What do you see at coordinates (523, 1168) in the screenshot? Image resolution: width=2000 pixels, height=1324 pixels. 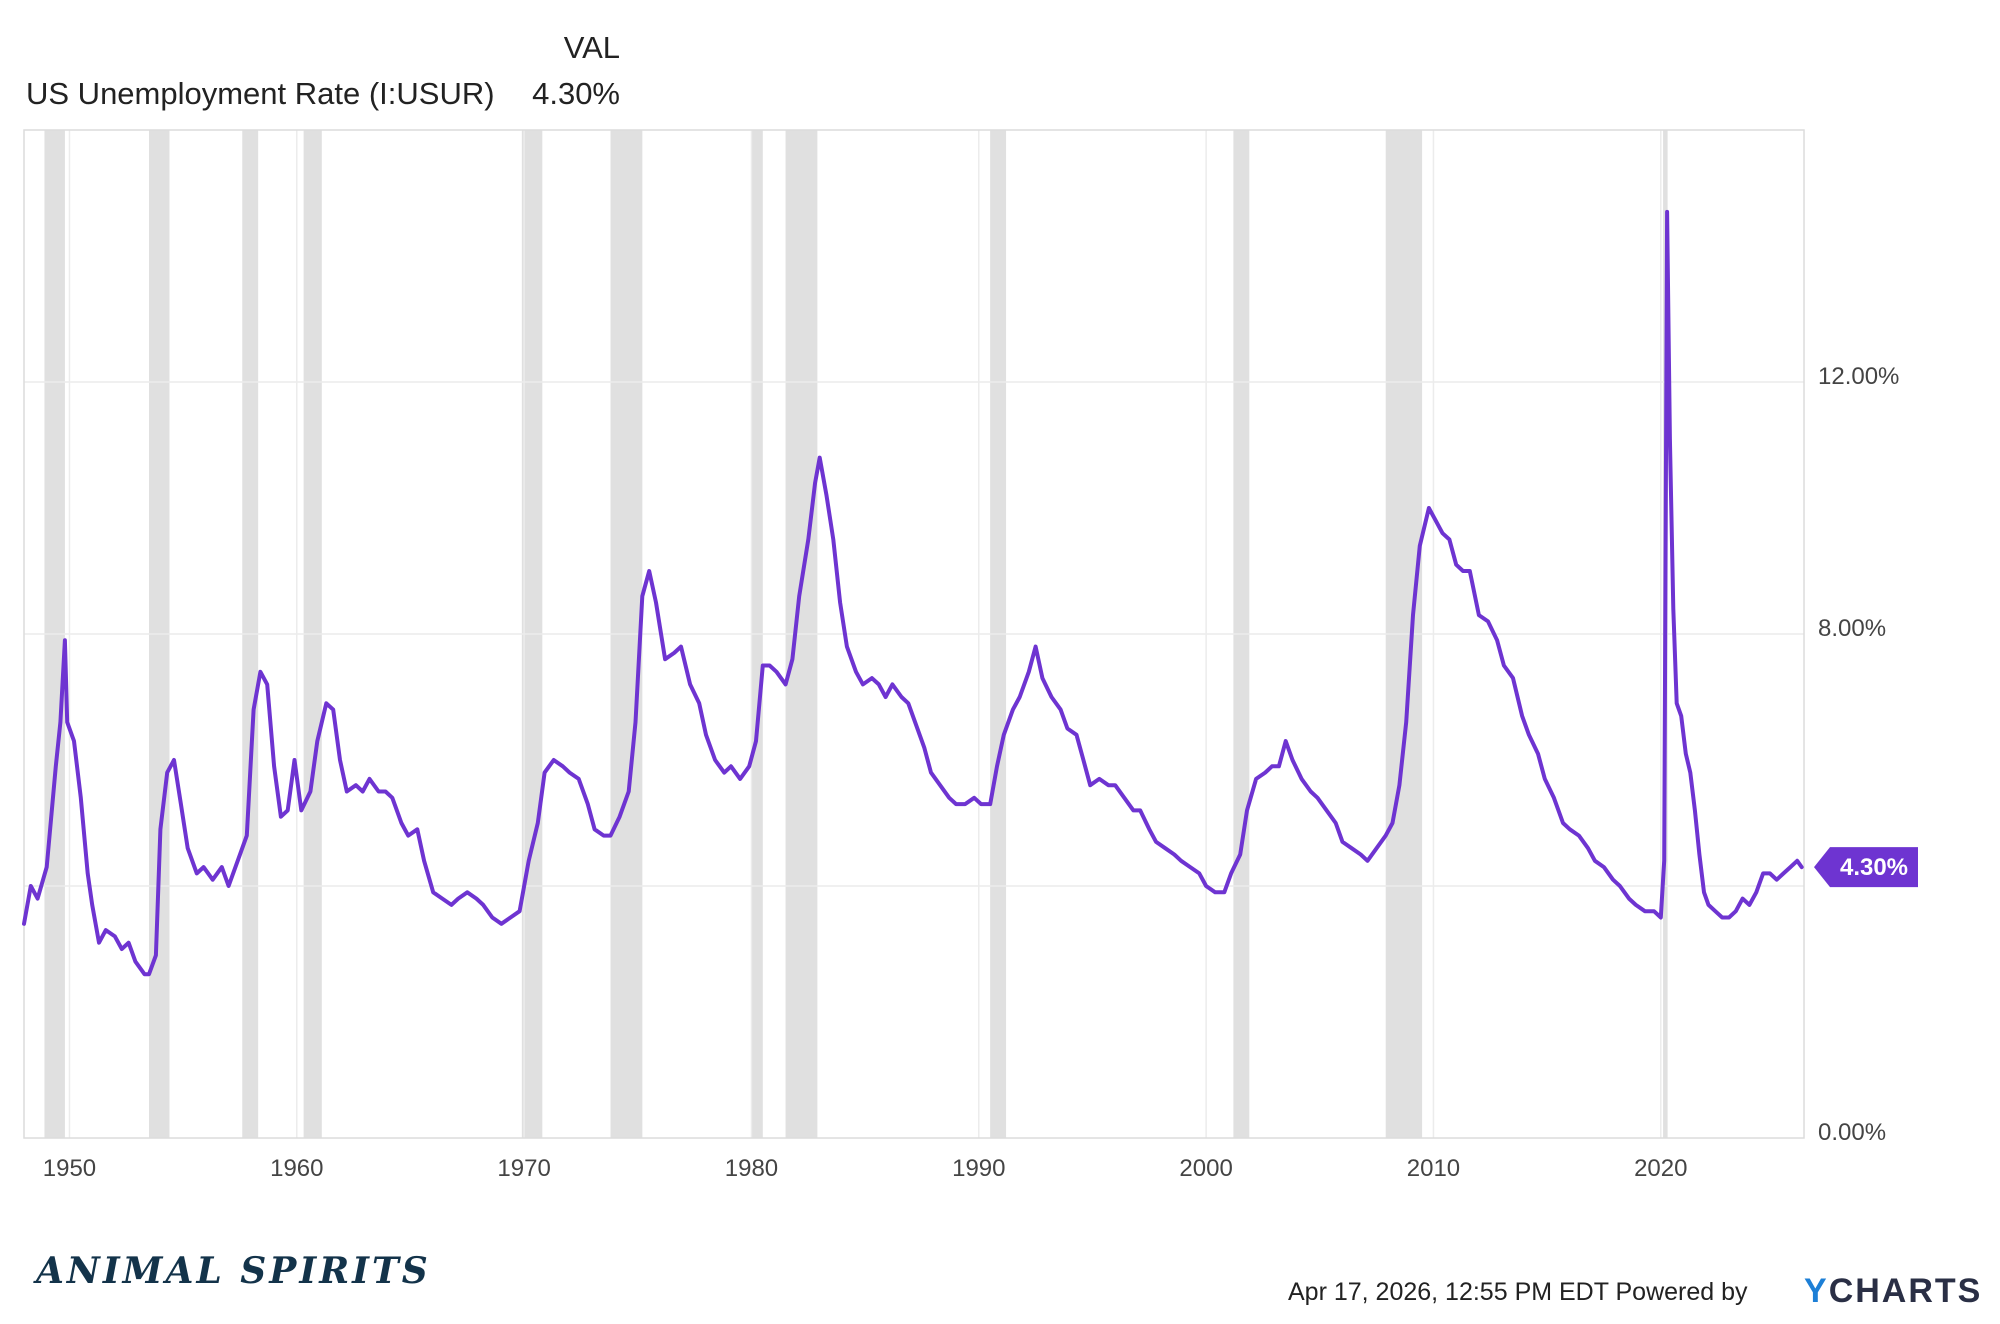 I see `x-tick-label: 1970` at bounding box center [523, 1168].